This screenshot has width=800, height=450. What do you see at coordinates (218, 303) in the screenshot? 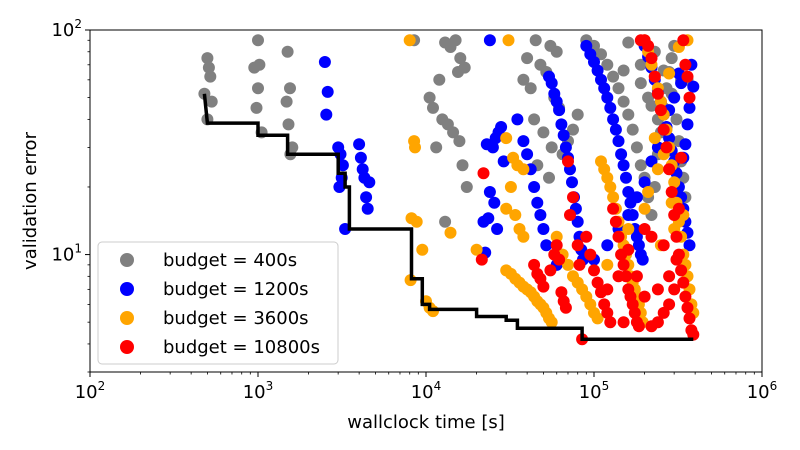
I see `legend-frame` at bounding box center [218, 303].